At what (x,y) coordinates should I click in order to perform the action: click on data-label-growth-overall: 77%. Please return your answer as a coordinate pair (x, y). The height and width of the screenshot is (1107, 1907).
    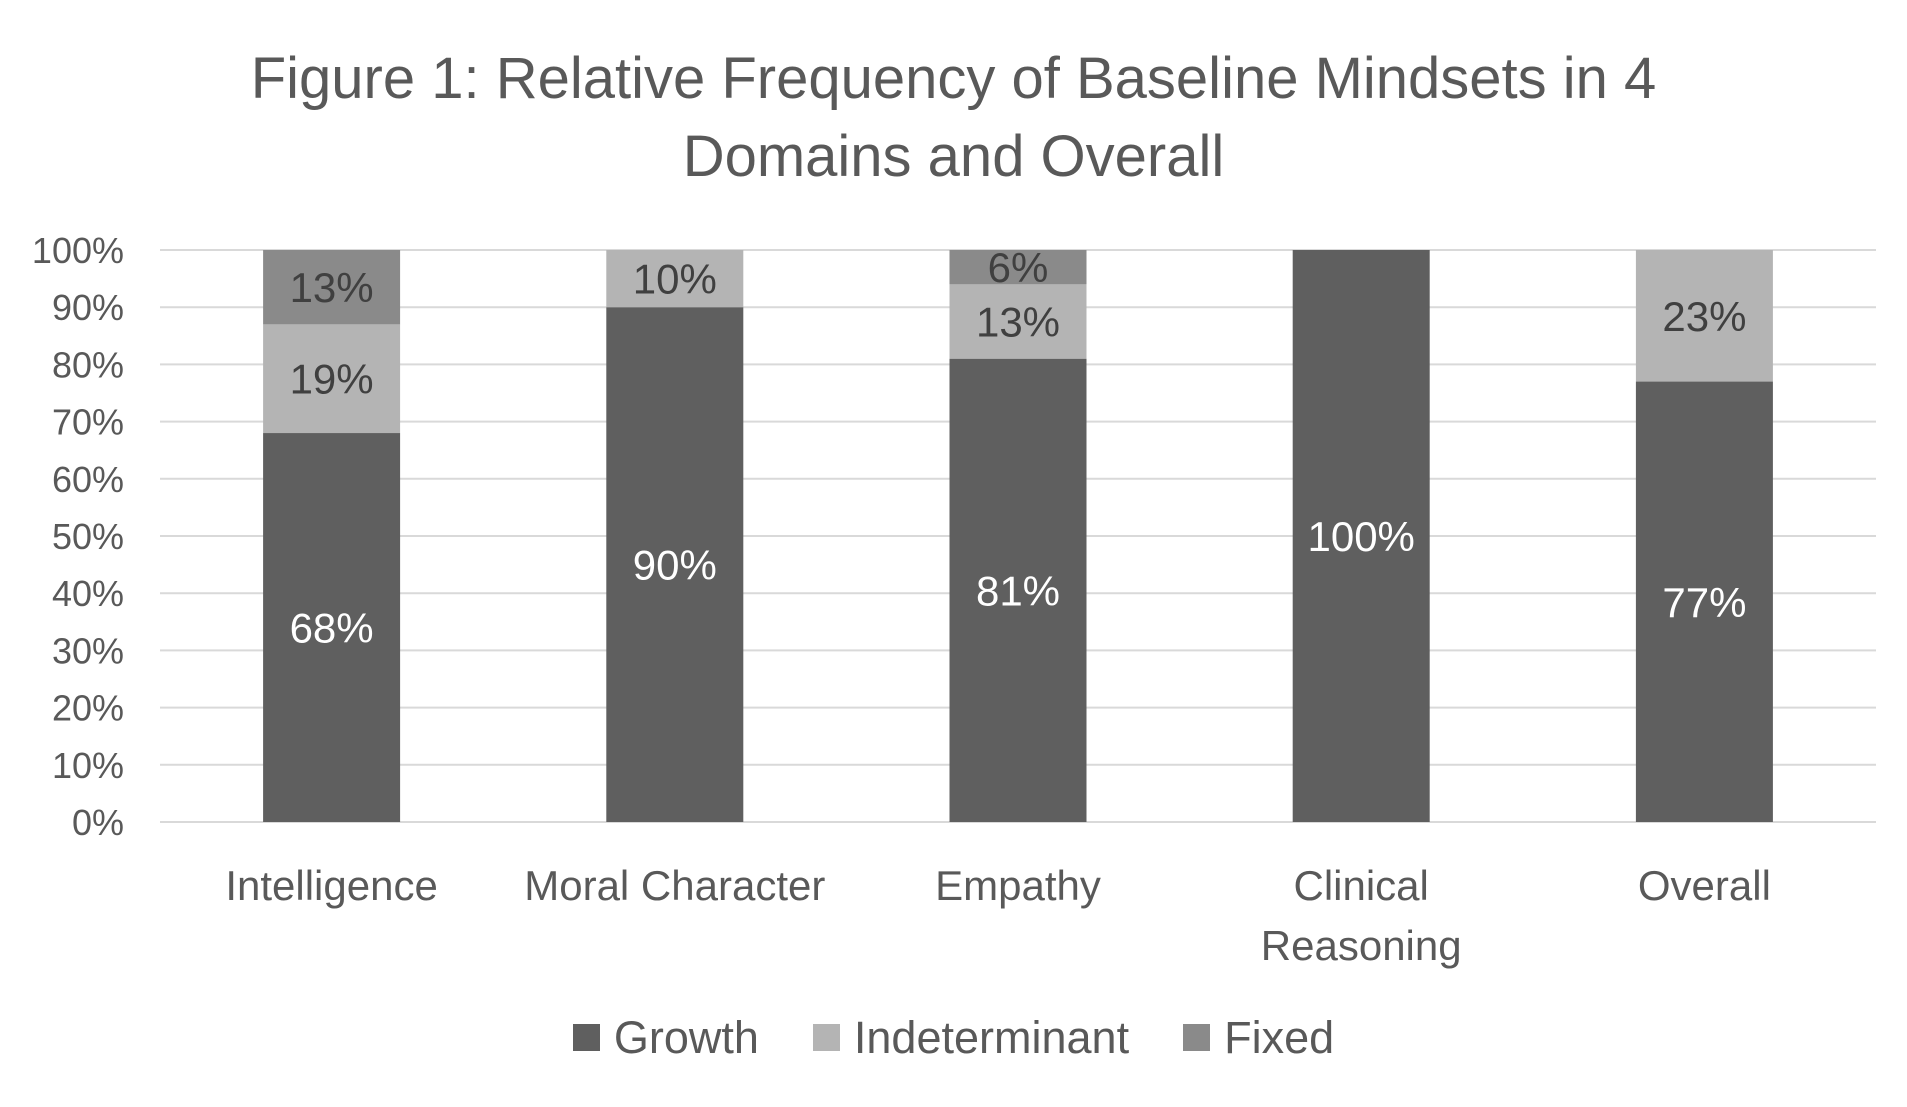
    Looking at the image, I should click on (1704, 602).